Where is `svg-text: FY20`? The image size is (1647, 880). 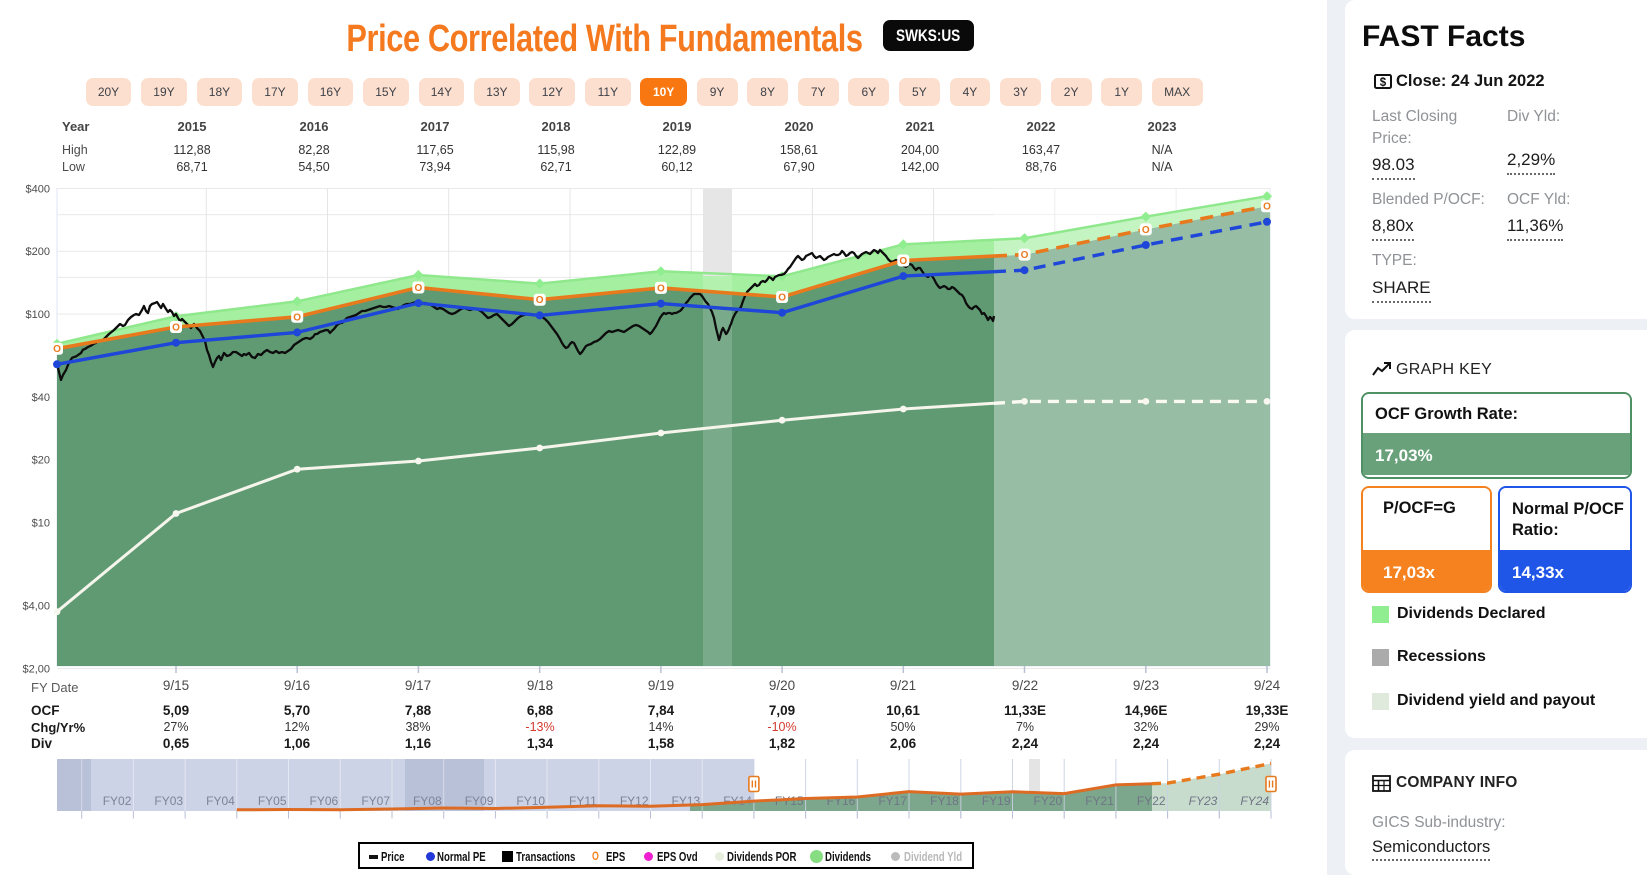 svg-text: FY20 is located at coordinates (1048, 801).